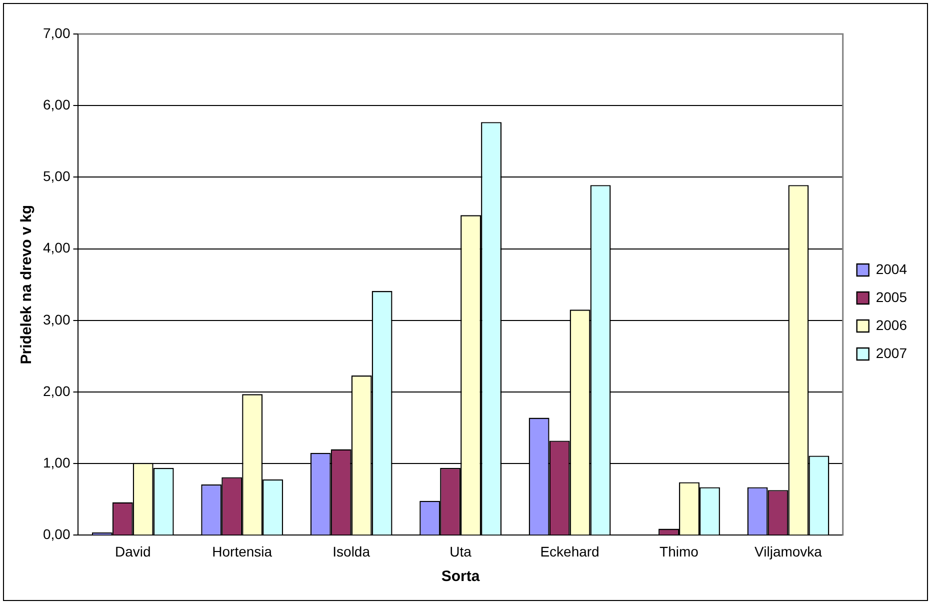 The width and height of the screenshot is (933, 606). Describe the element at coordinates (56, 462) in the screenshot. I see `y-tick-label: 1,00` at that location.